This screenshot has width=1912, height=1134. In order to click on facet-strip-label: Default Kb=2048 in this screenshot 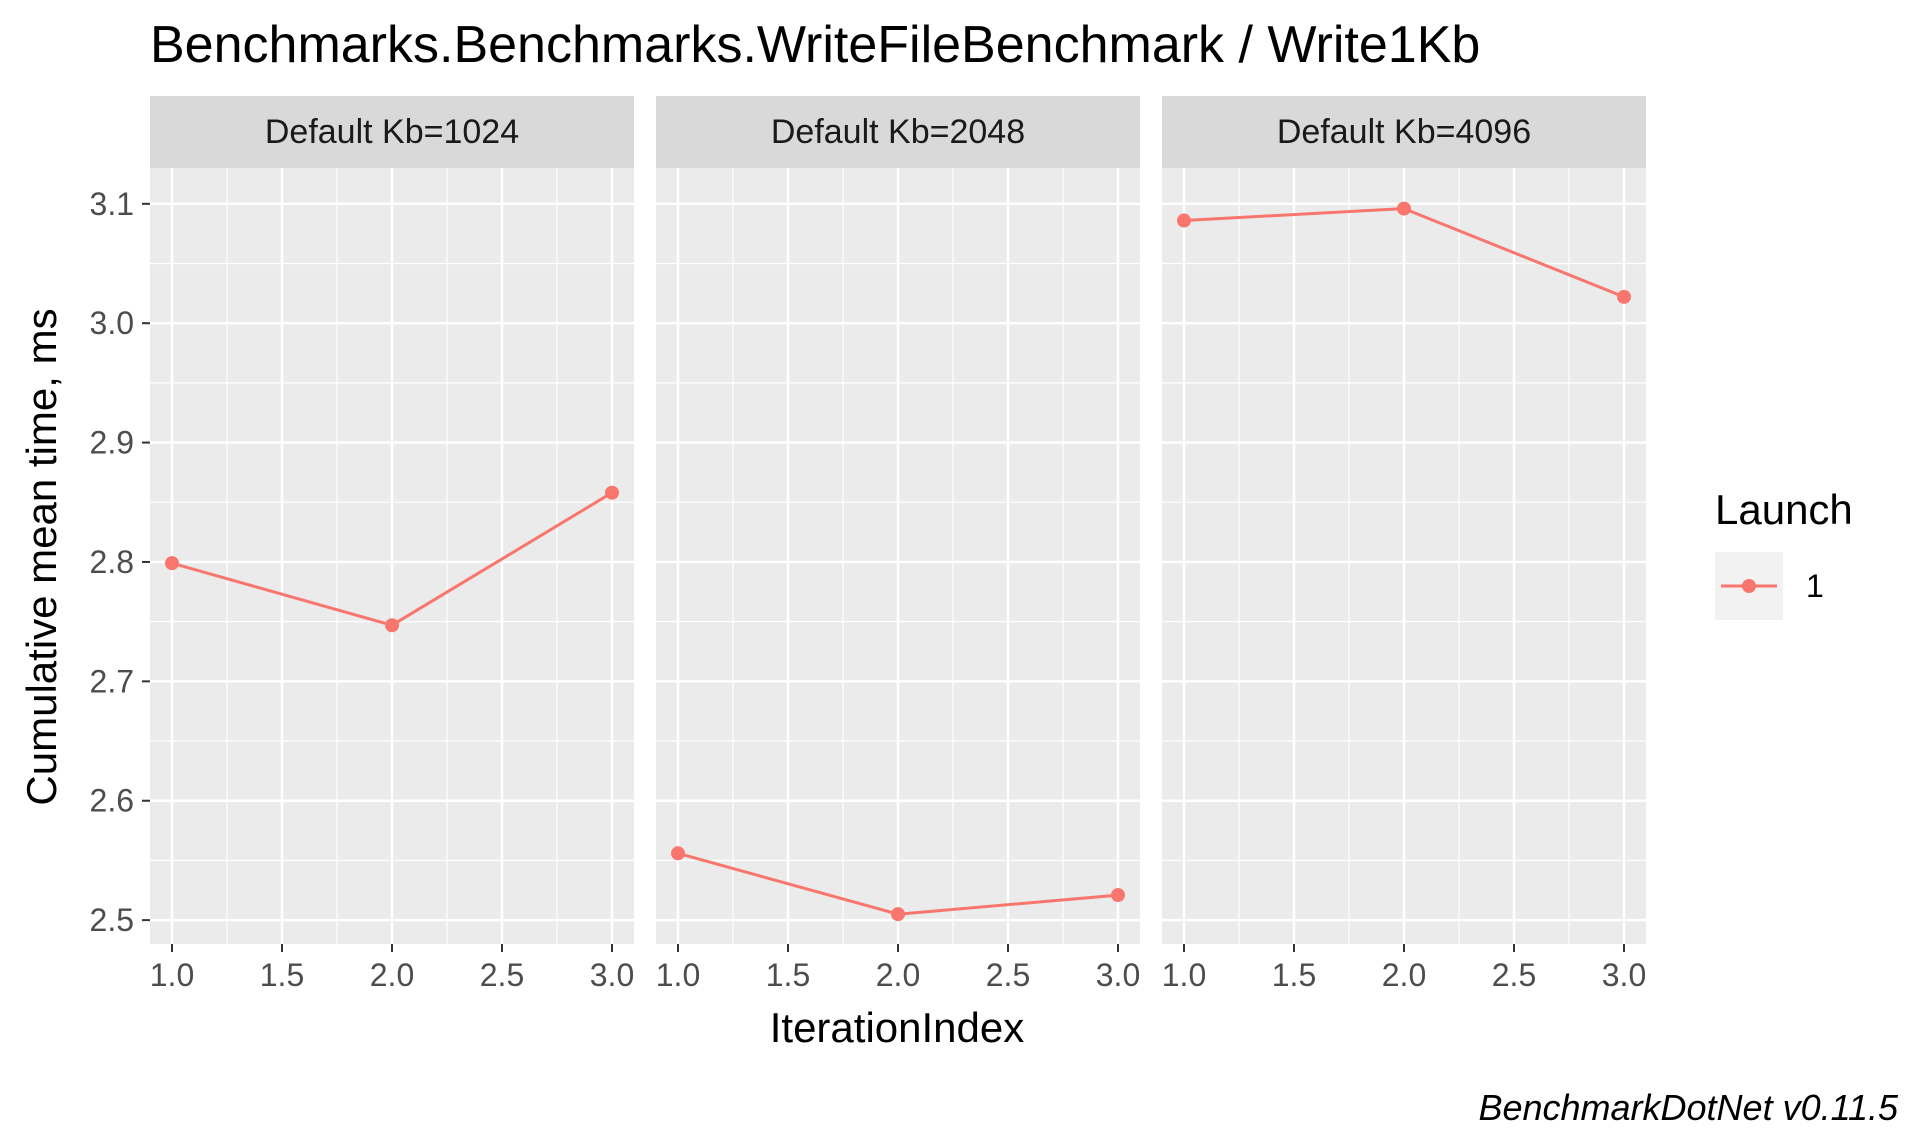, I will do `click(898, 132)`.